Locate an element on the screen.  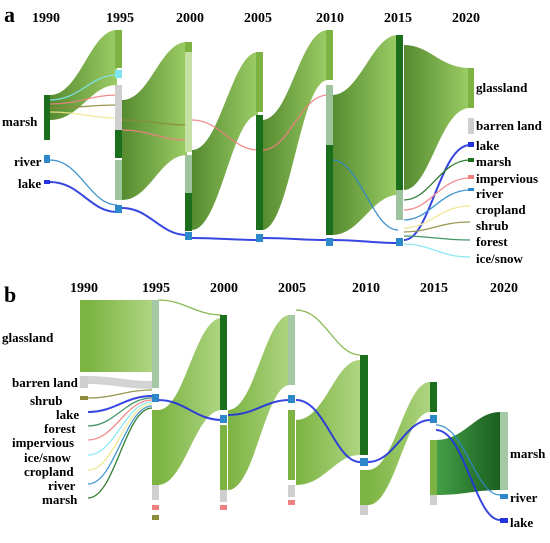
panel-b-year-2020: 2020 is located at coordinates (504, 288).